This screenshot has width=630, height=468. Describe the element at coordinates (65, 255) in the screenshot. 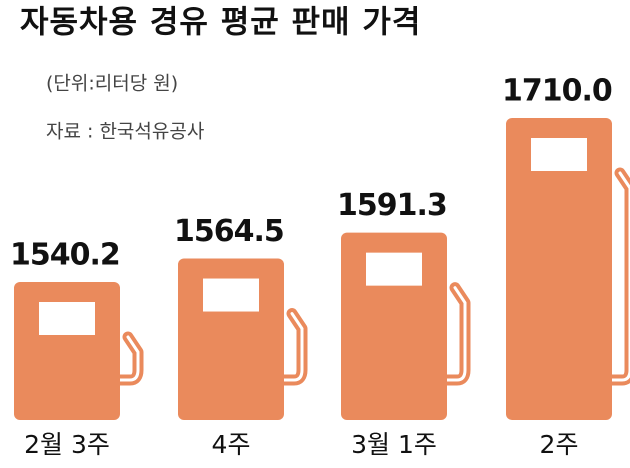

I see `value-label: 1540.2` at that location.